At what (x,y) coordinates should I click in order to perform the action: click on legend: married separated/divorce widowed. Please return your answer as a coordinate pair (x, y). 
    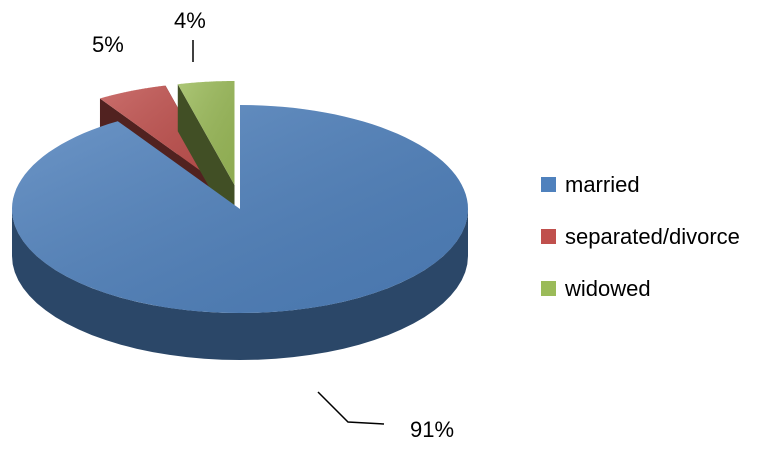
    Looking at the image, I should click on (640, 246).